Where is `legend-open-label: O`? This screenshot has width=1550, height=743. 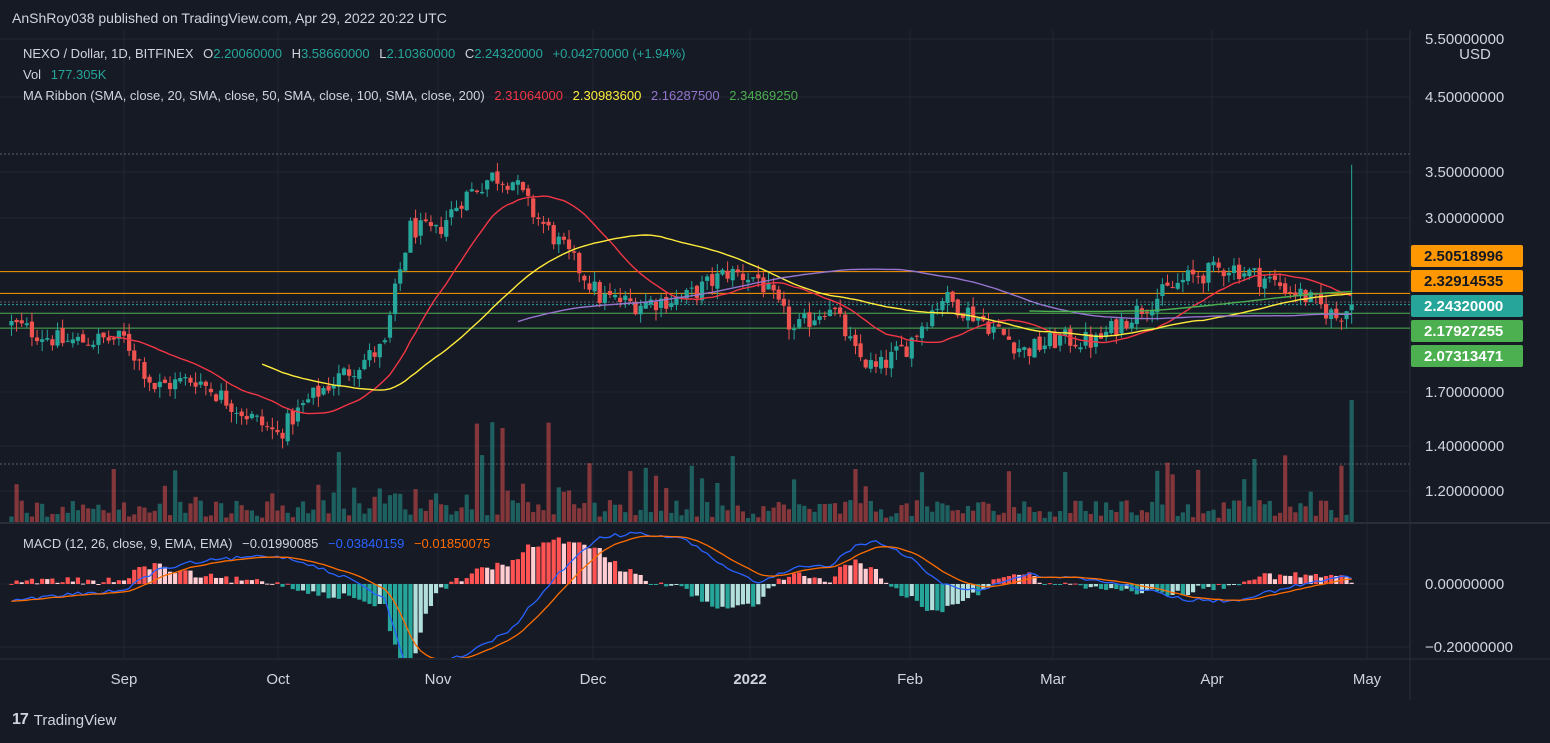
legend-open-label: O is located at coordinates (208, 53).